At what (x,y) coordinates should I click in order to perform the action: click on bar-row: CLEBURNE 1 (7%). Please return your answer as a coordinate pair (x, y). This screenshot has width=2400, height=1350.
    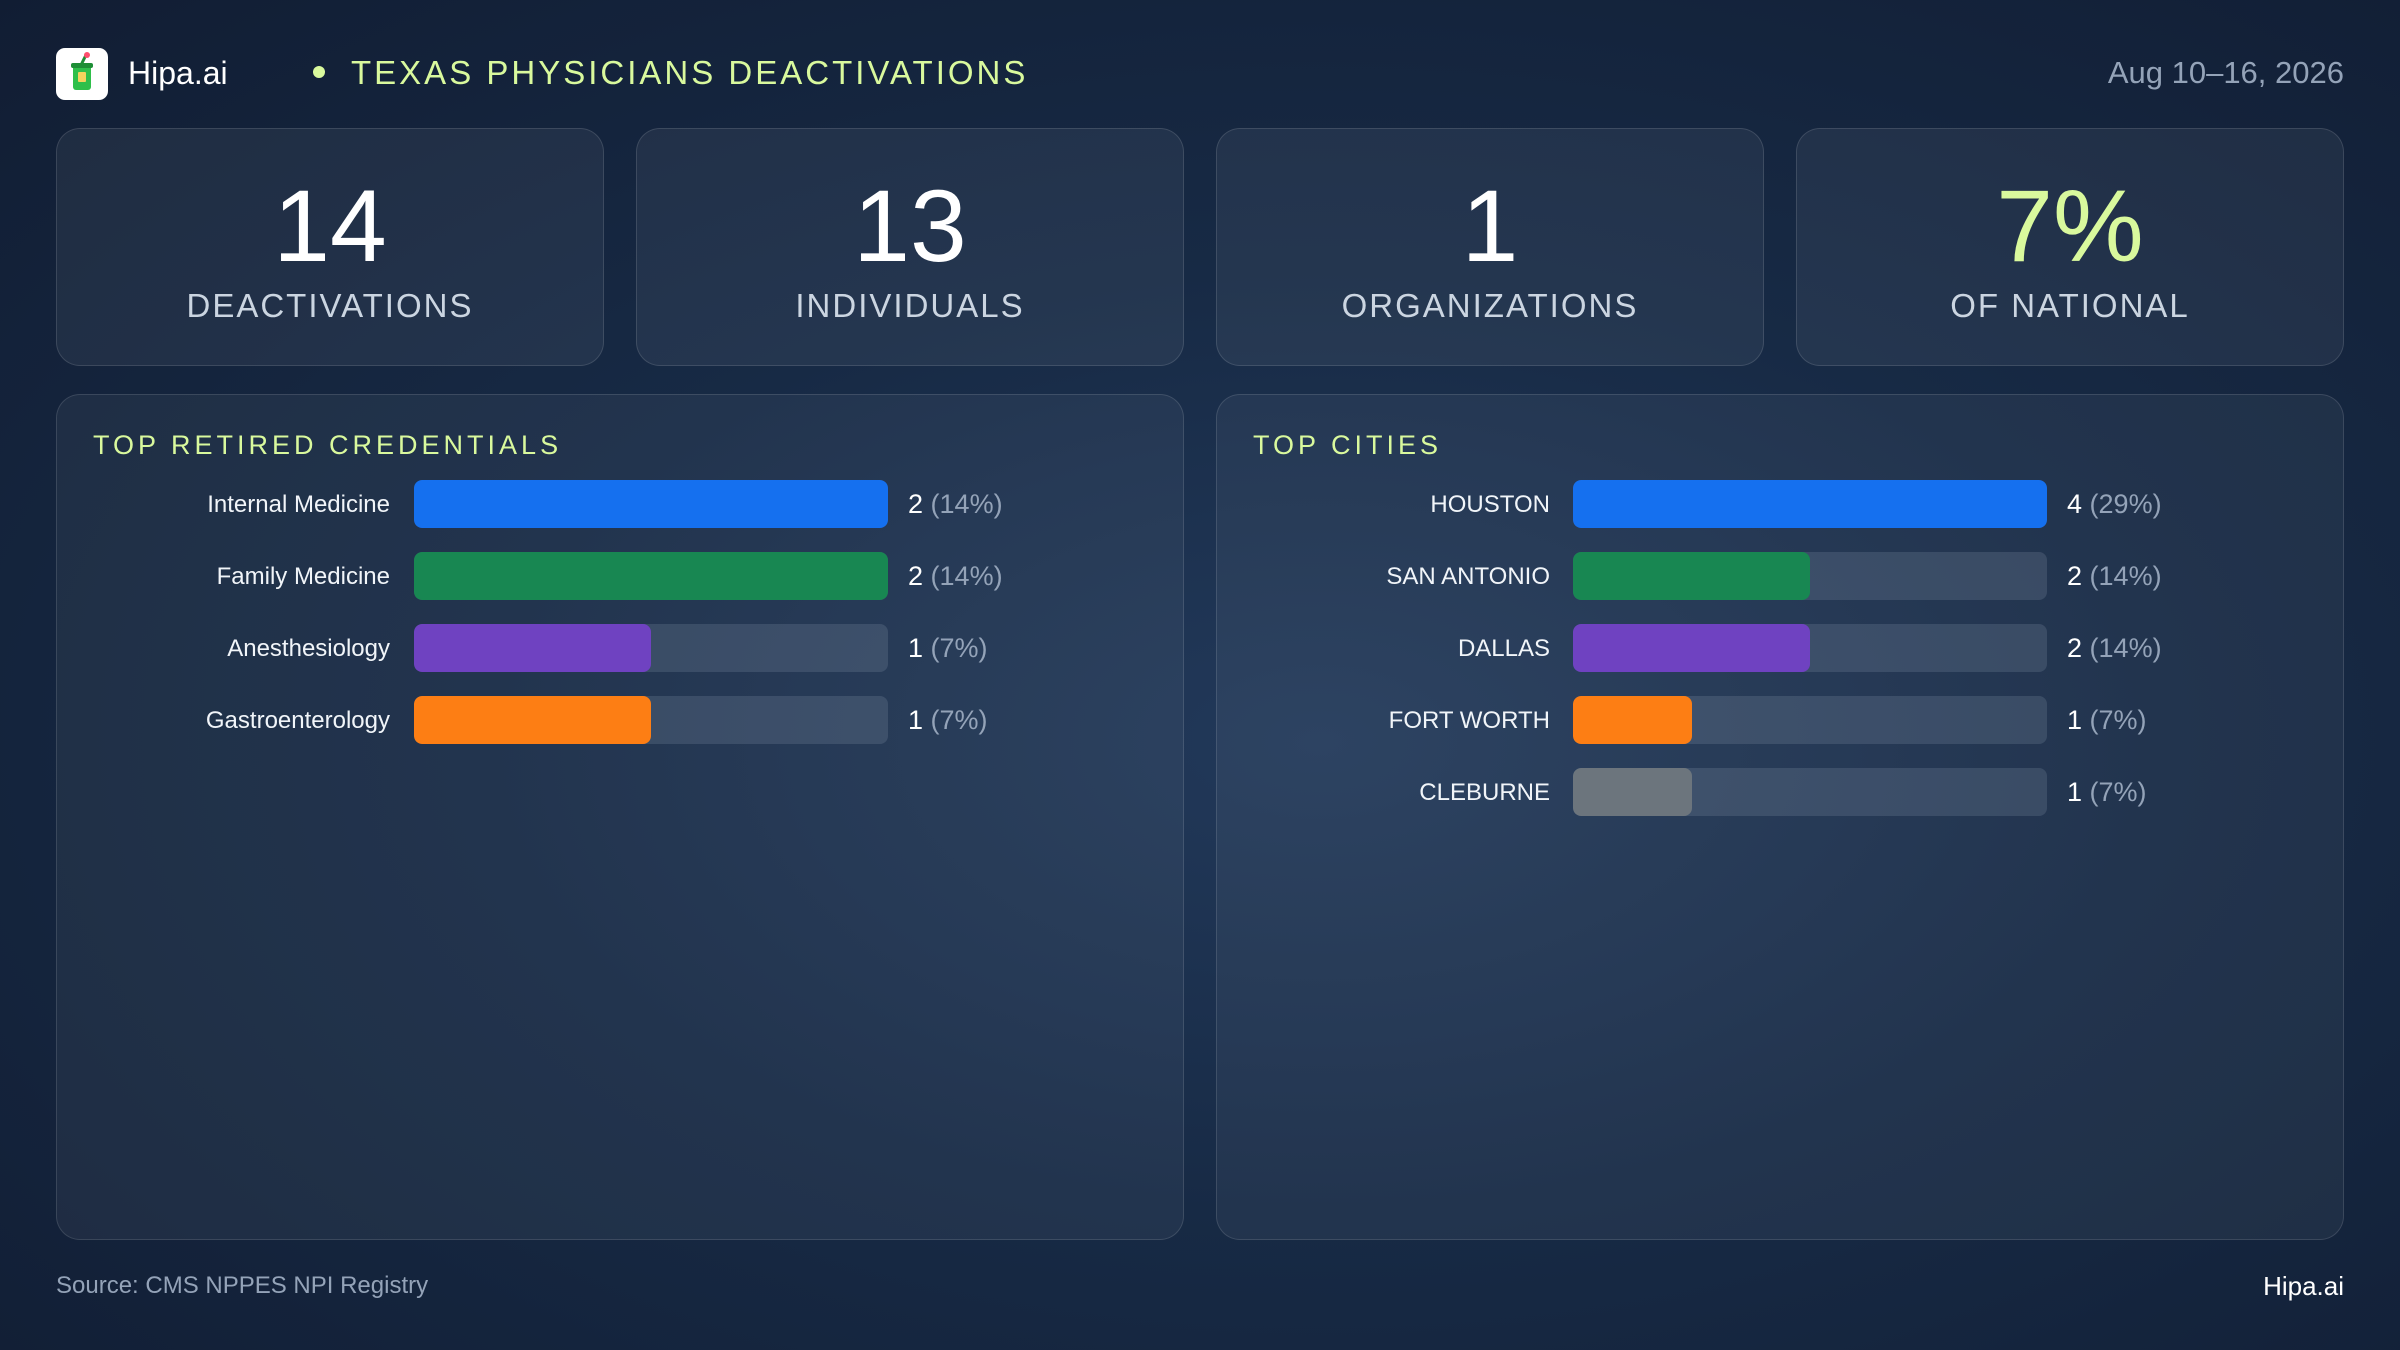
    Looking at the image, I should click on (1780, 793).